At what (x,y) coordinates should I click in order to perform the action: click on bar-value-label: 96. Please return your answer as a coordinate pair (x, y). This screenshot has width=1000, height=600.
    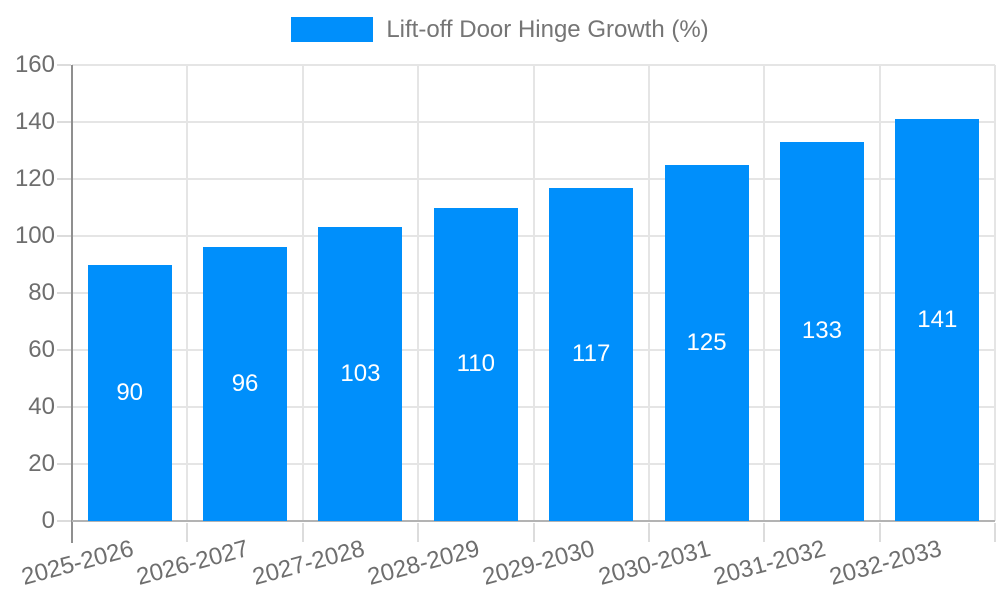
    Looking at the image, I should click on (245, 384).